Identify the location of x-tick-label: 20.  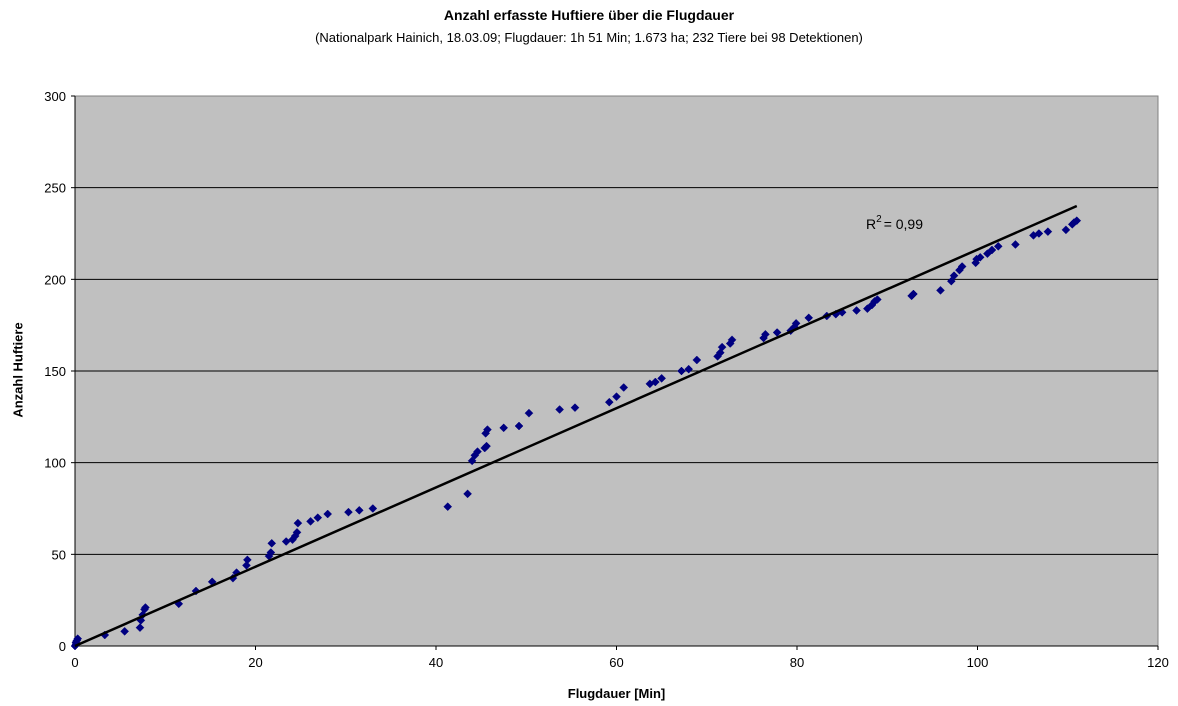
(255, 662).